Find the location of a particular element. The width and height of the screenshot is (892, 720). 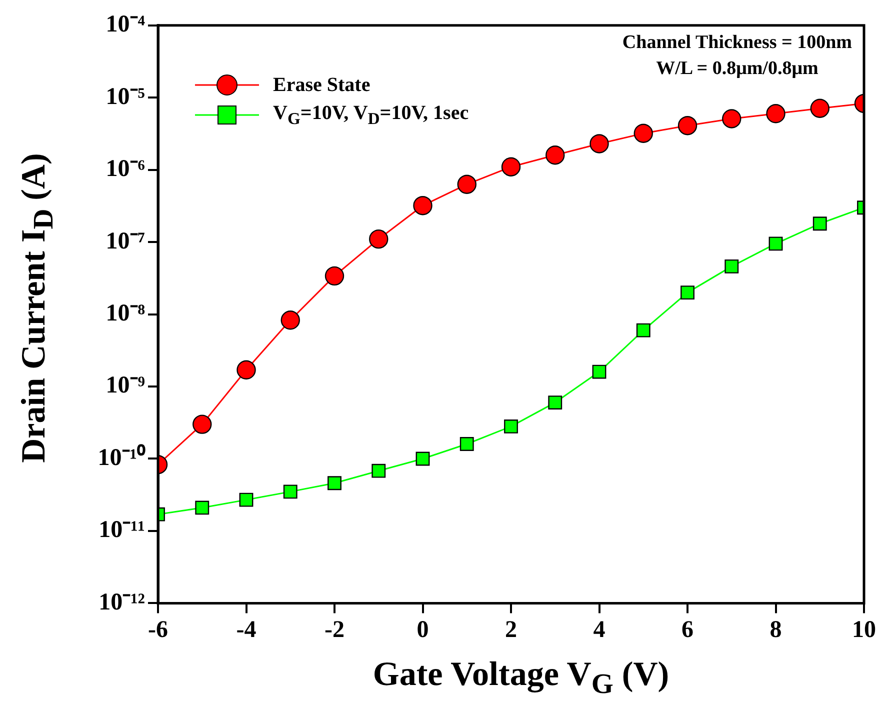

x-axis-title: Gate Voltage V$_{G}$ (V) is located at coordinates (521, 678).